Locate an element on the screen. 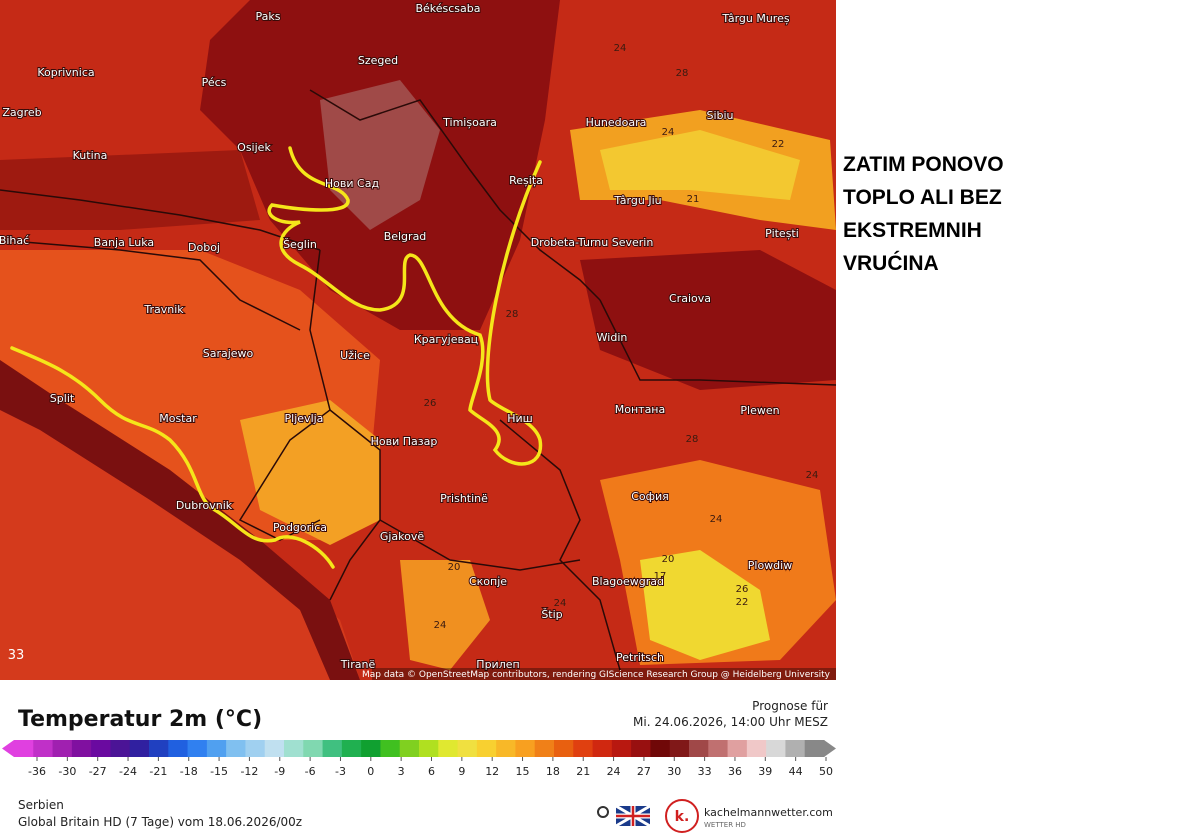  city-label: Нови Пазар is located at coordinates (404, 441).